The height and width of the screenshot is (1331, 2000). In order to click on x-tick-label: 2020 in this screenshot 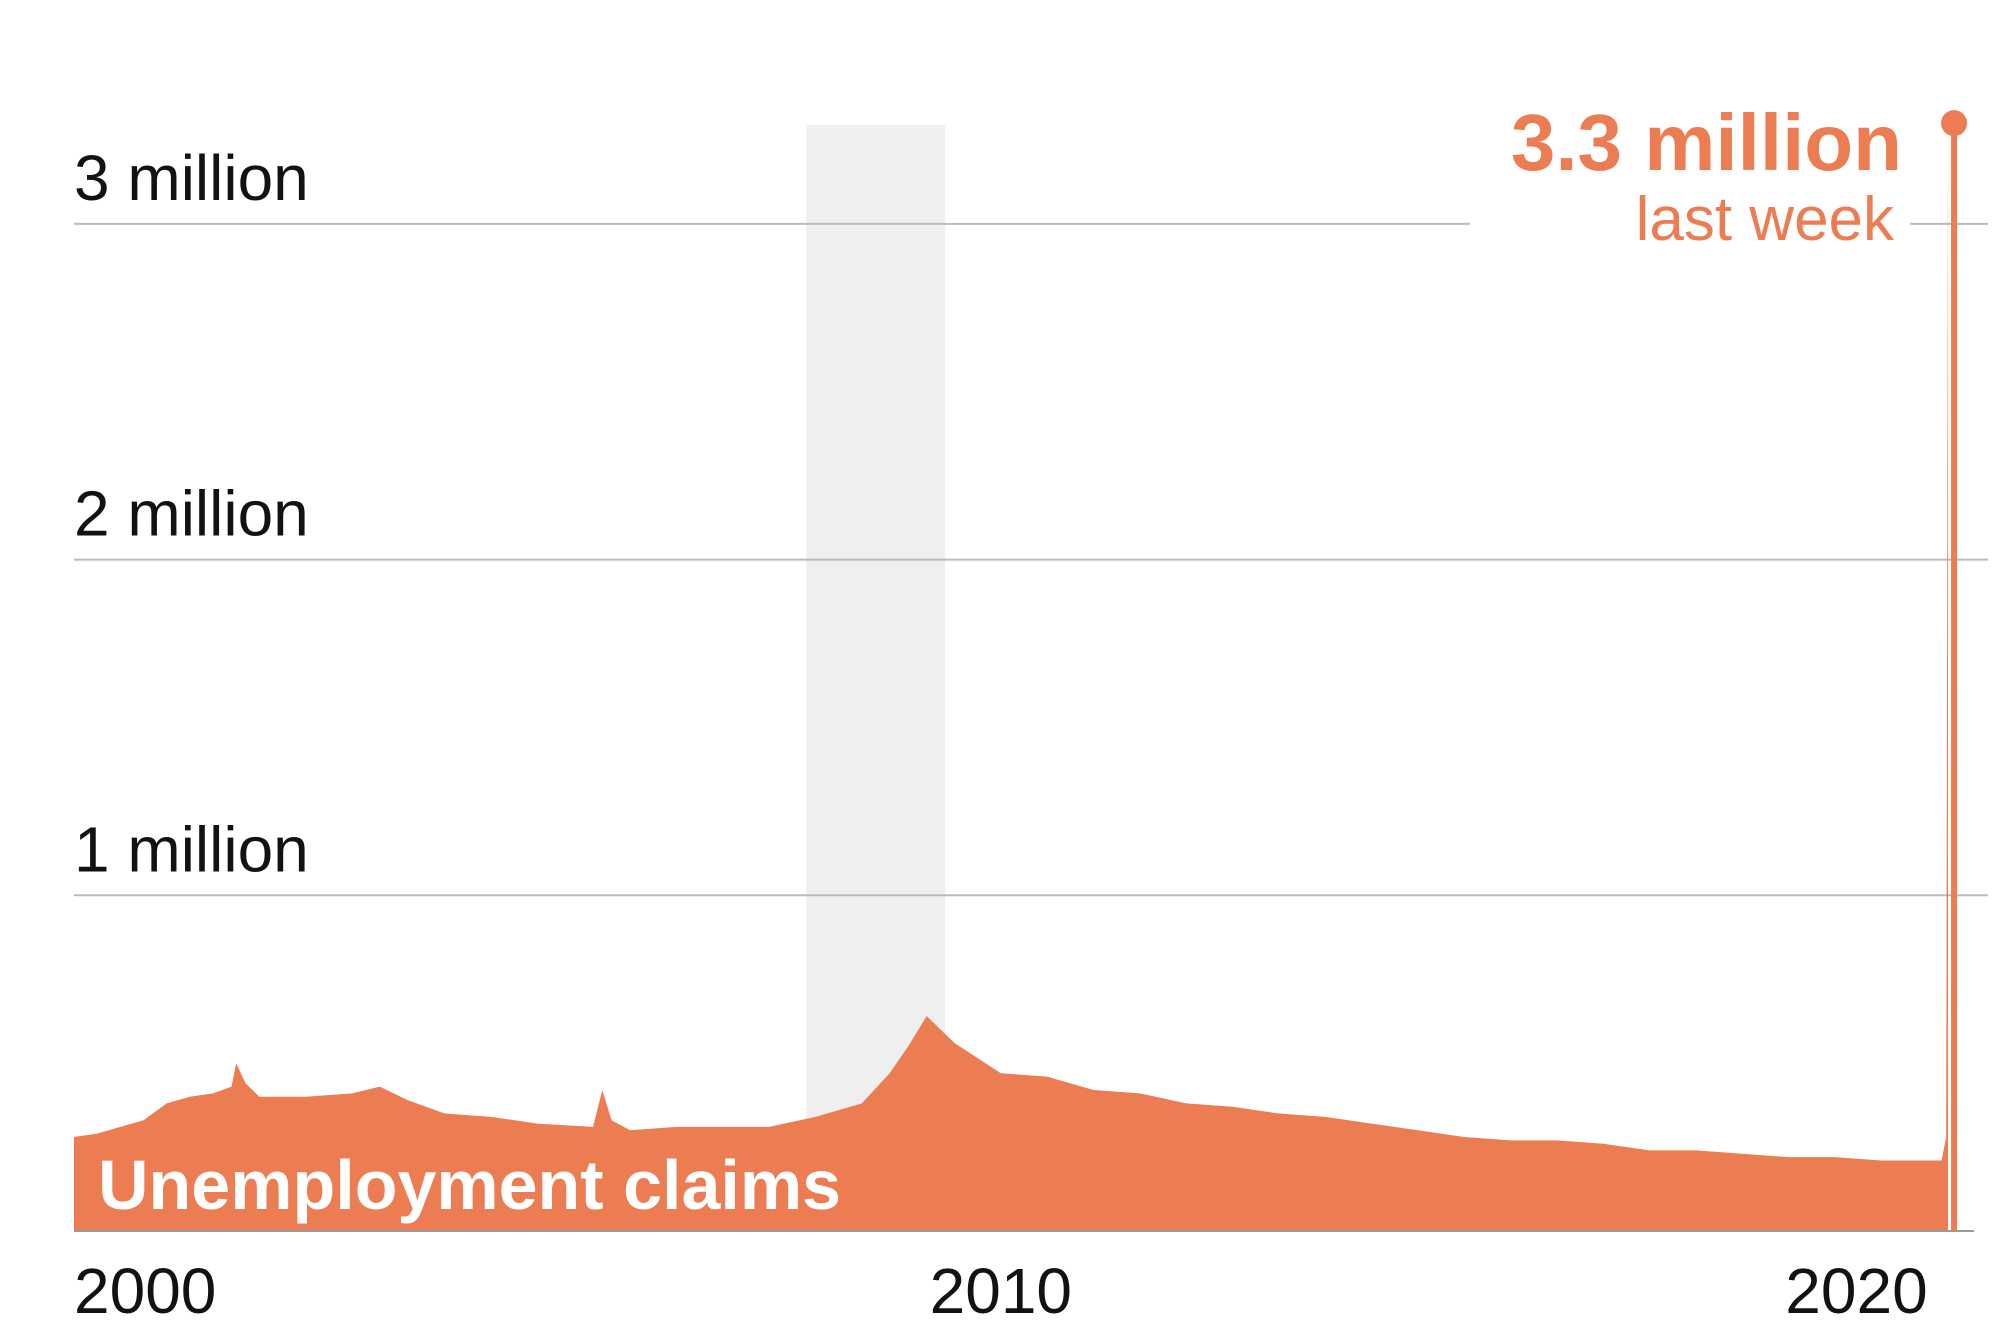, I will do `click(1856, 1291)`.